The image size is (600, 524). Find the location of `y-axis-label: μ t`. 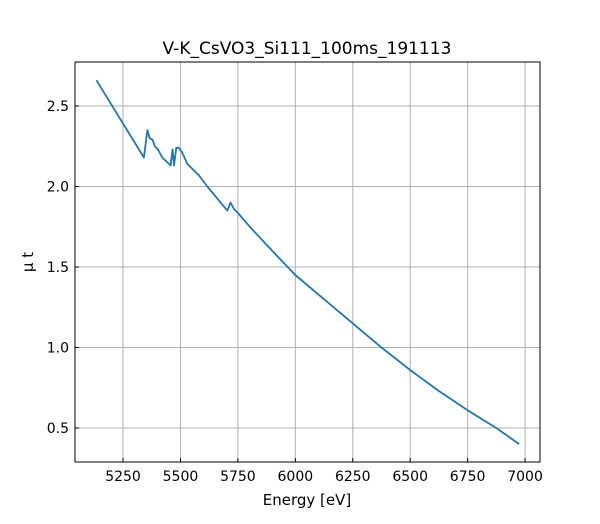

y-axis-label: μ t is located at coordinates (28, 262).